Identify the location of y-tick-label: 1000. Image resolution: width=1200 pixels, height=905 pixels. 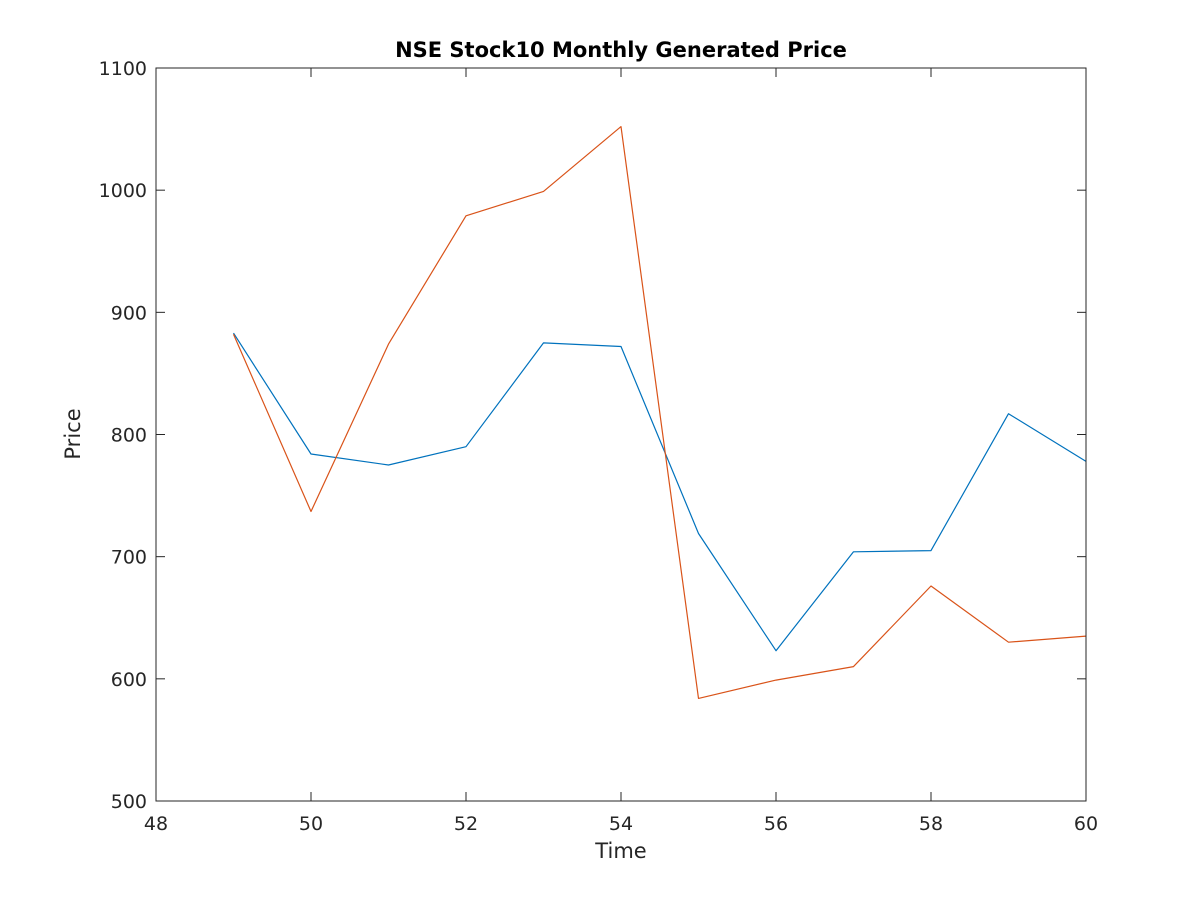
(123, 191).